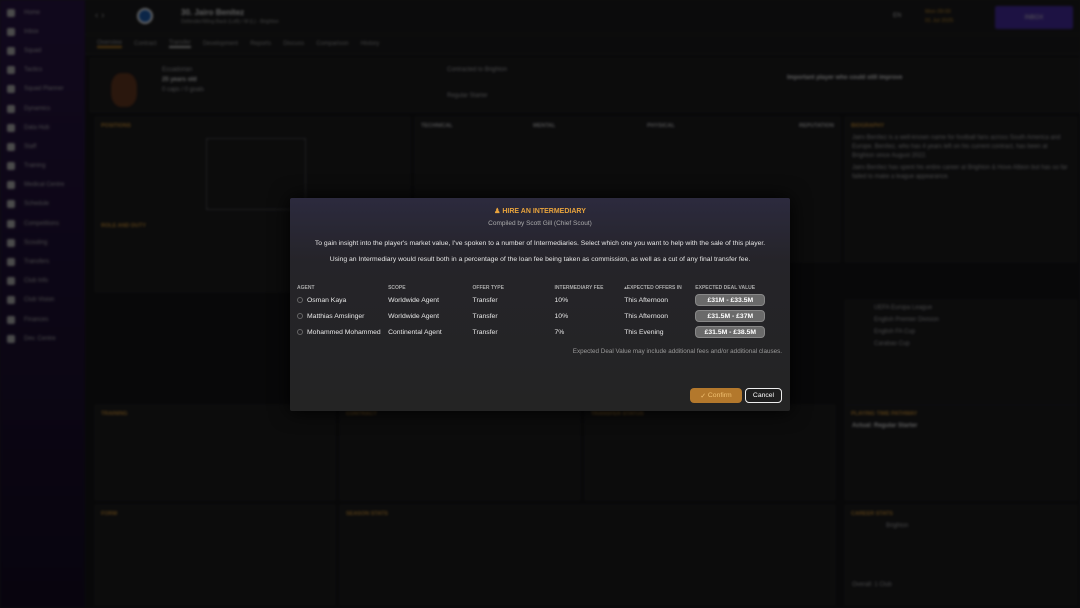 The width and height of the screenshot is (1080, 608). What do you see at coordinates (544, 211) in the screenshot?
I see `dialog-title-text: HIRE AN INTERMEDIARY` at bounding box center [544, 211].